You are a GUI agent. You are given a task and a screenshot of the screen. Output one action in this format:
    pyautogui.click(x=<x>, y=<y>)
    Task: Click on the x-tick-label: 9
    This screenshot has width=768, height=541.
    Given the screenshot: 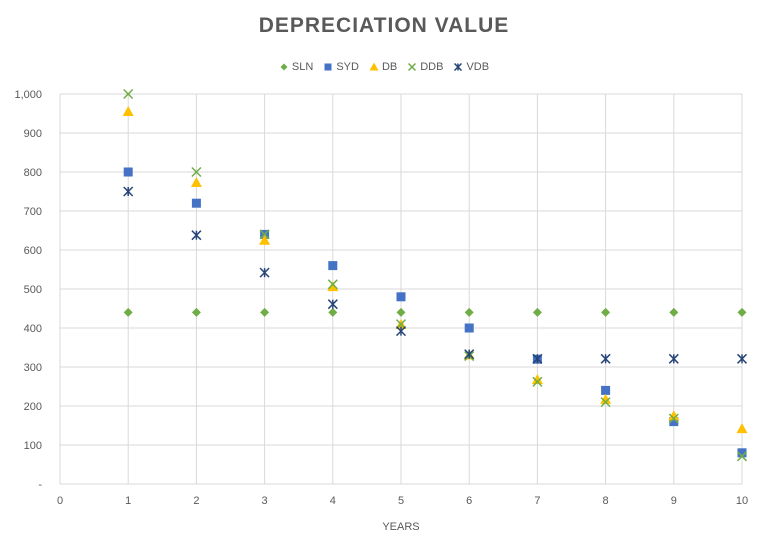 What is the action you would take?
    pyautogui.click(x=674, y=501)
    